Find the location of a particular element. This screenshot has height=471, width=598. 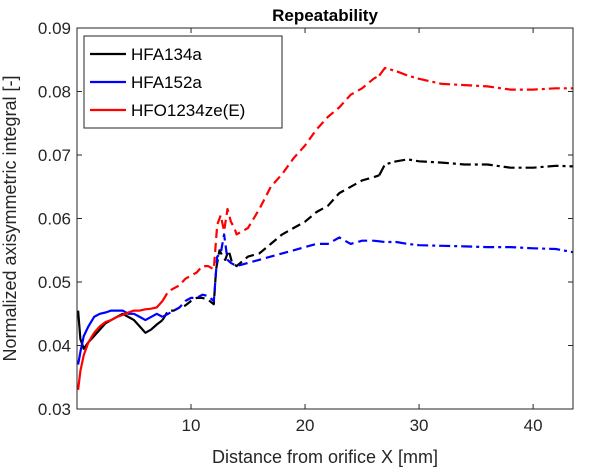

y-axis-label: Normalized axisymmetric integral [-] is located at coordinates (10, 218).